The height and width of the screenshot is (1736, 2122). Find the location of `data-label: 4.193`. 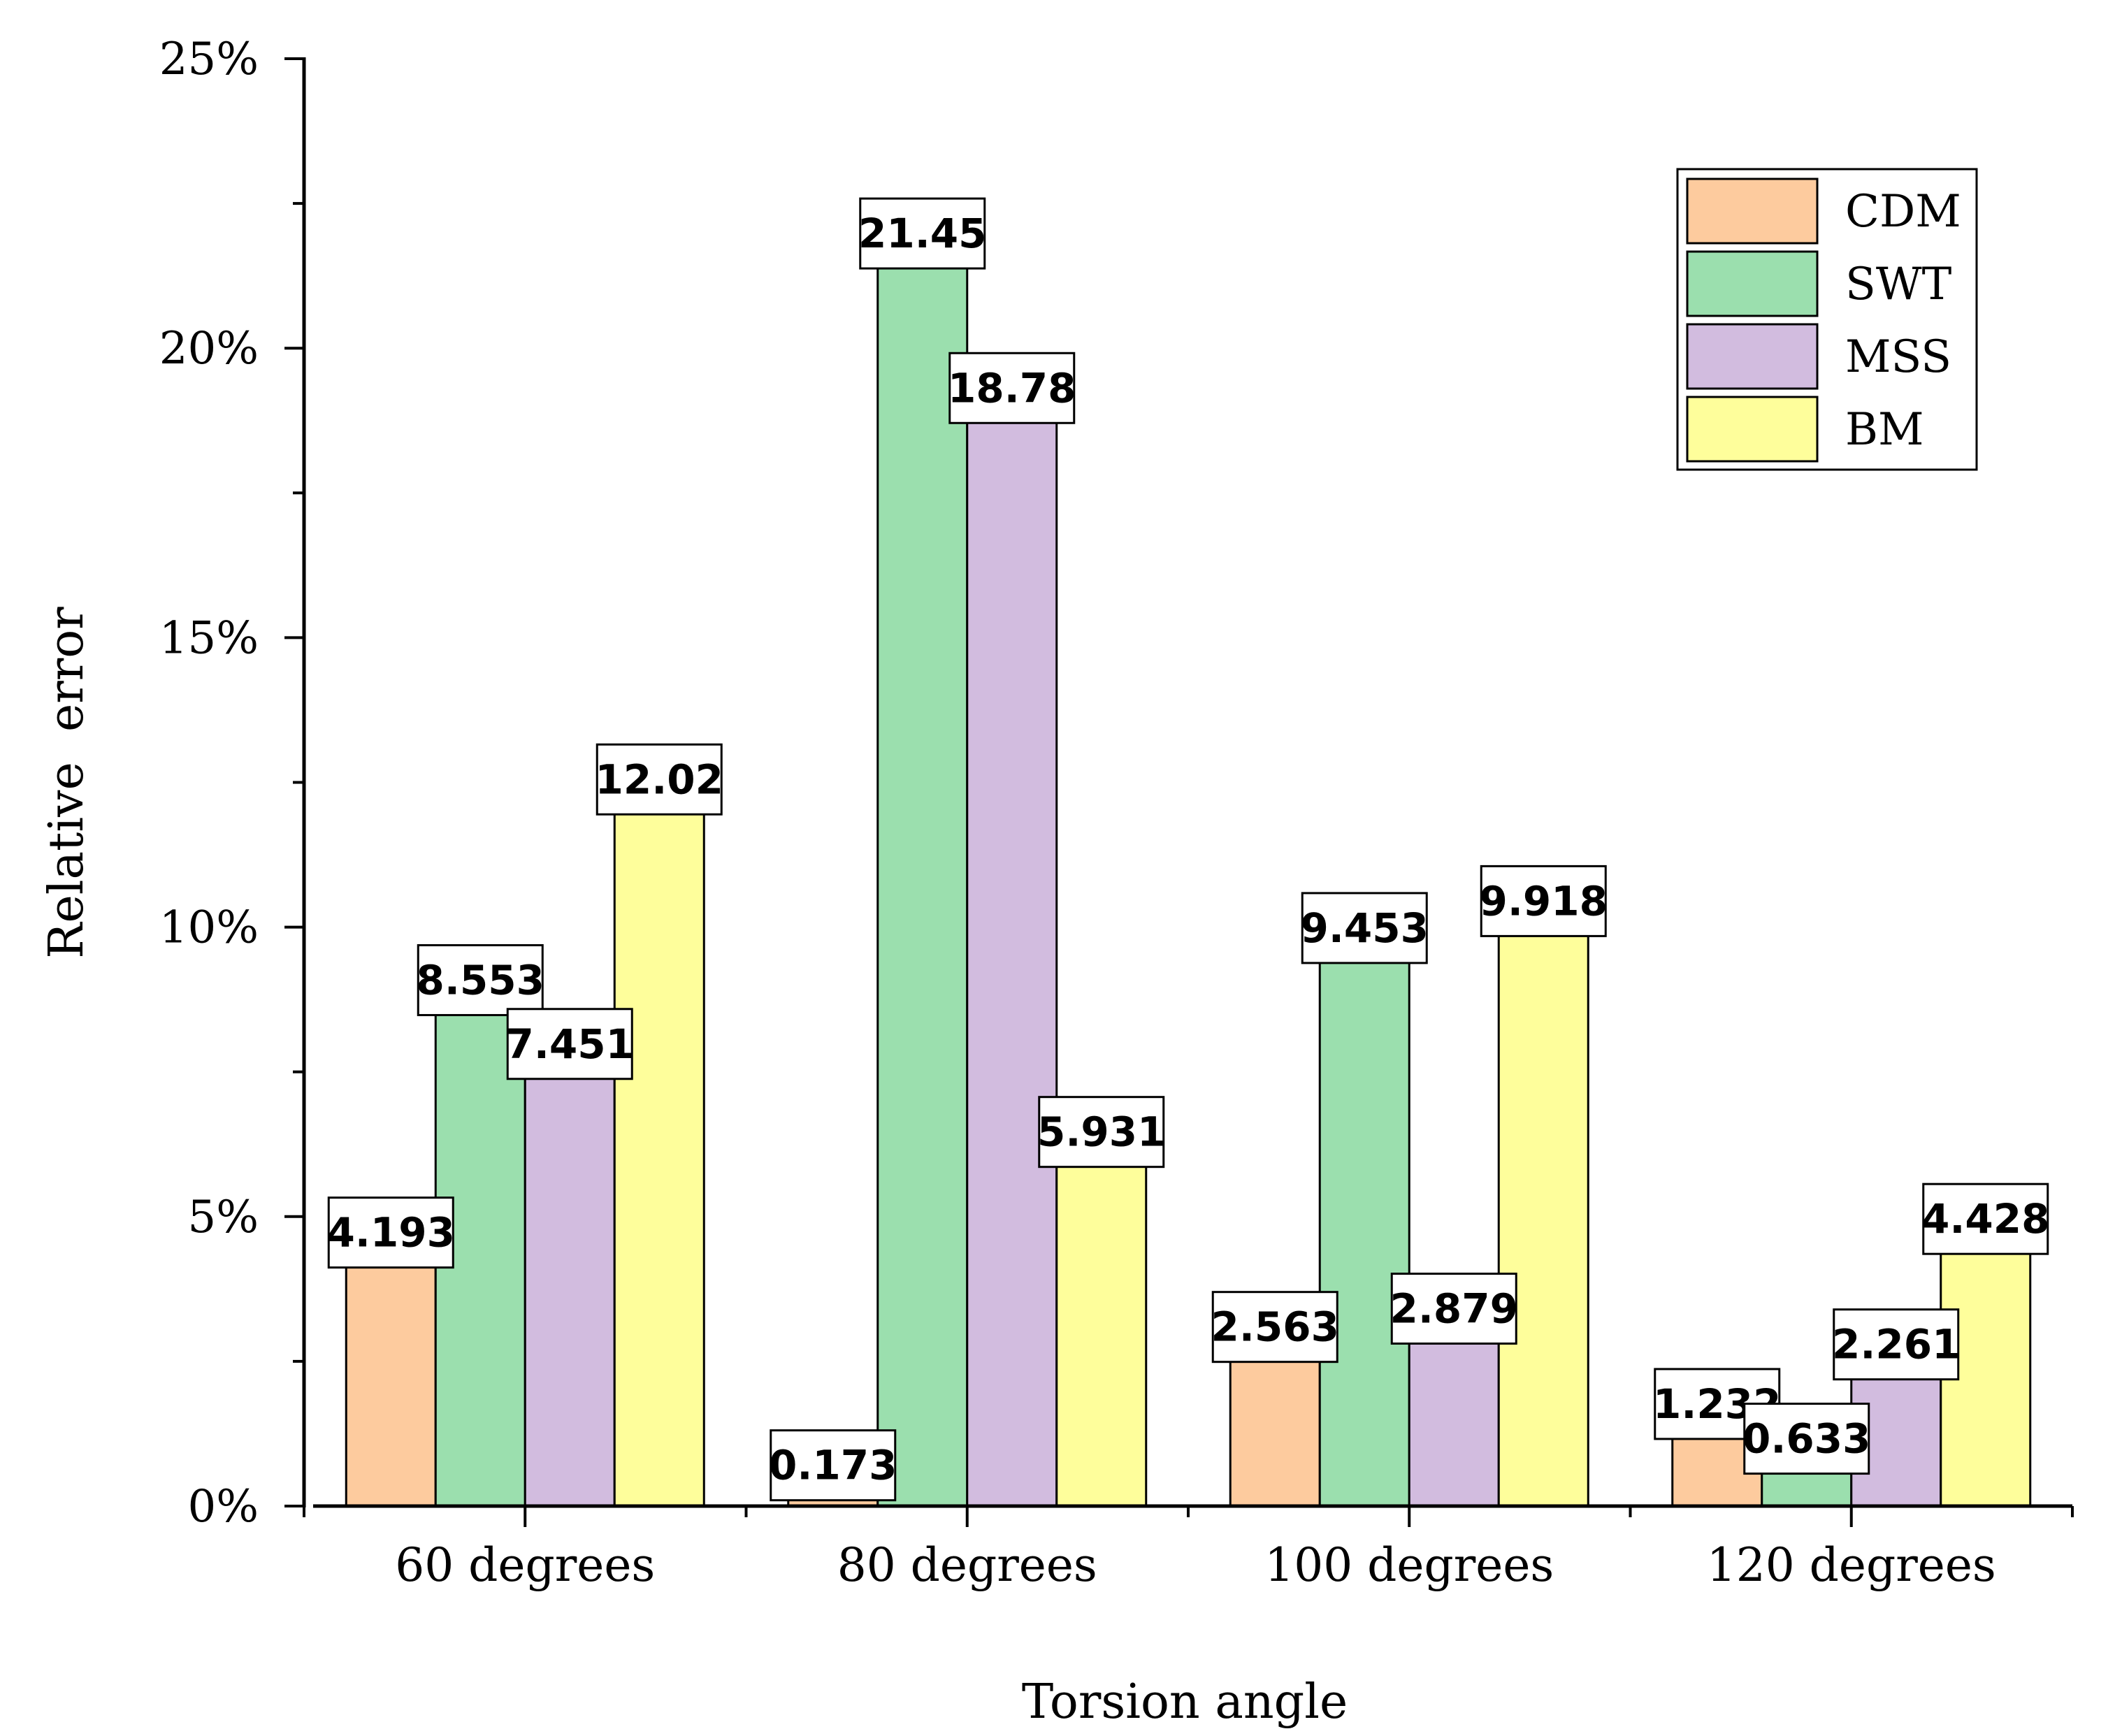

data-label: 4.193 is located at coordinates (391, 1233).